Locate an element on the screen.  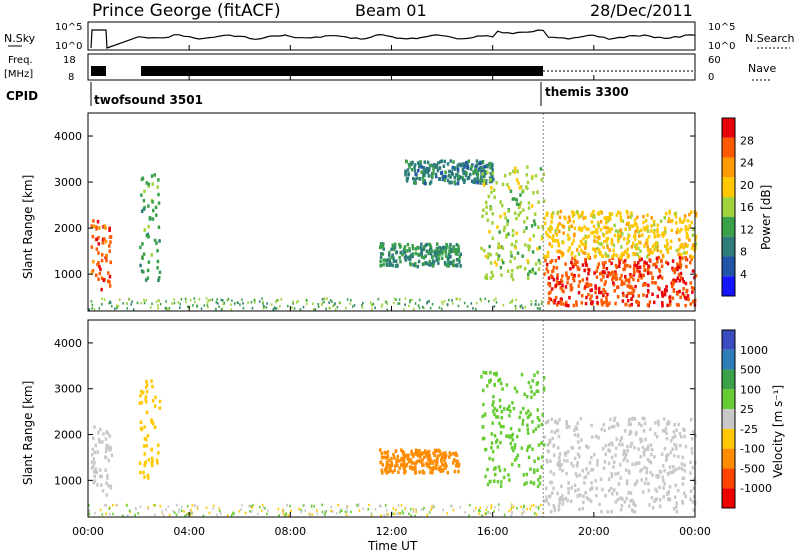
velocity-colorbar-frame is located at coordinates (728, 419).